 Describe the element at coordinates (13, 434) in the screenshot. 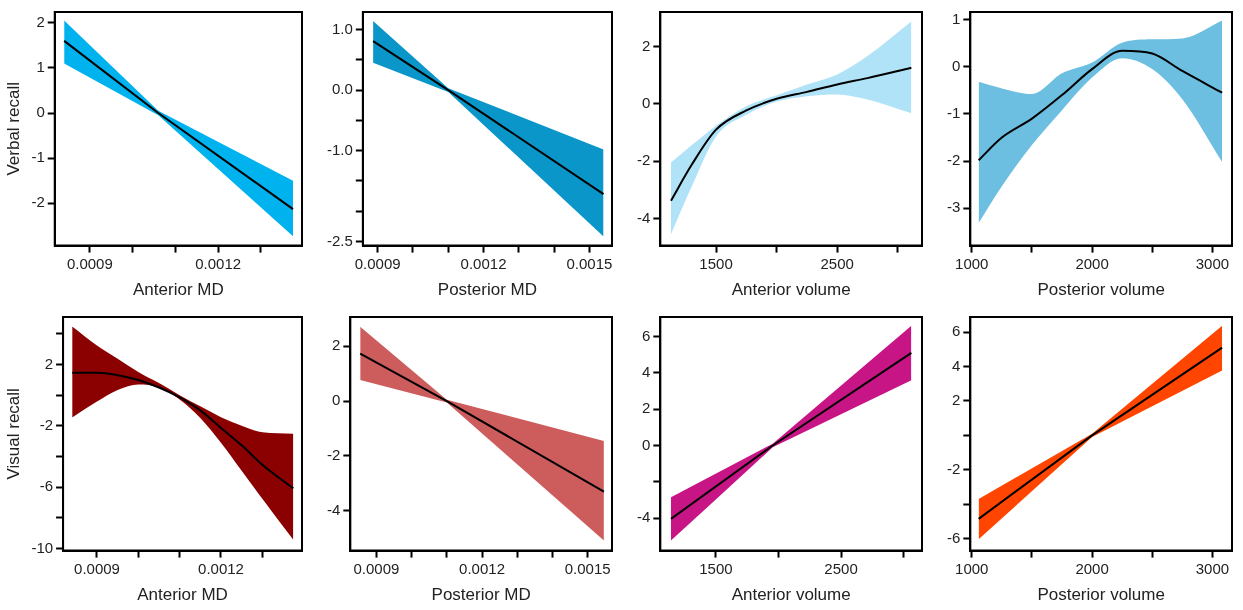

I see `y-axis-title: Visual recall` at that location.